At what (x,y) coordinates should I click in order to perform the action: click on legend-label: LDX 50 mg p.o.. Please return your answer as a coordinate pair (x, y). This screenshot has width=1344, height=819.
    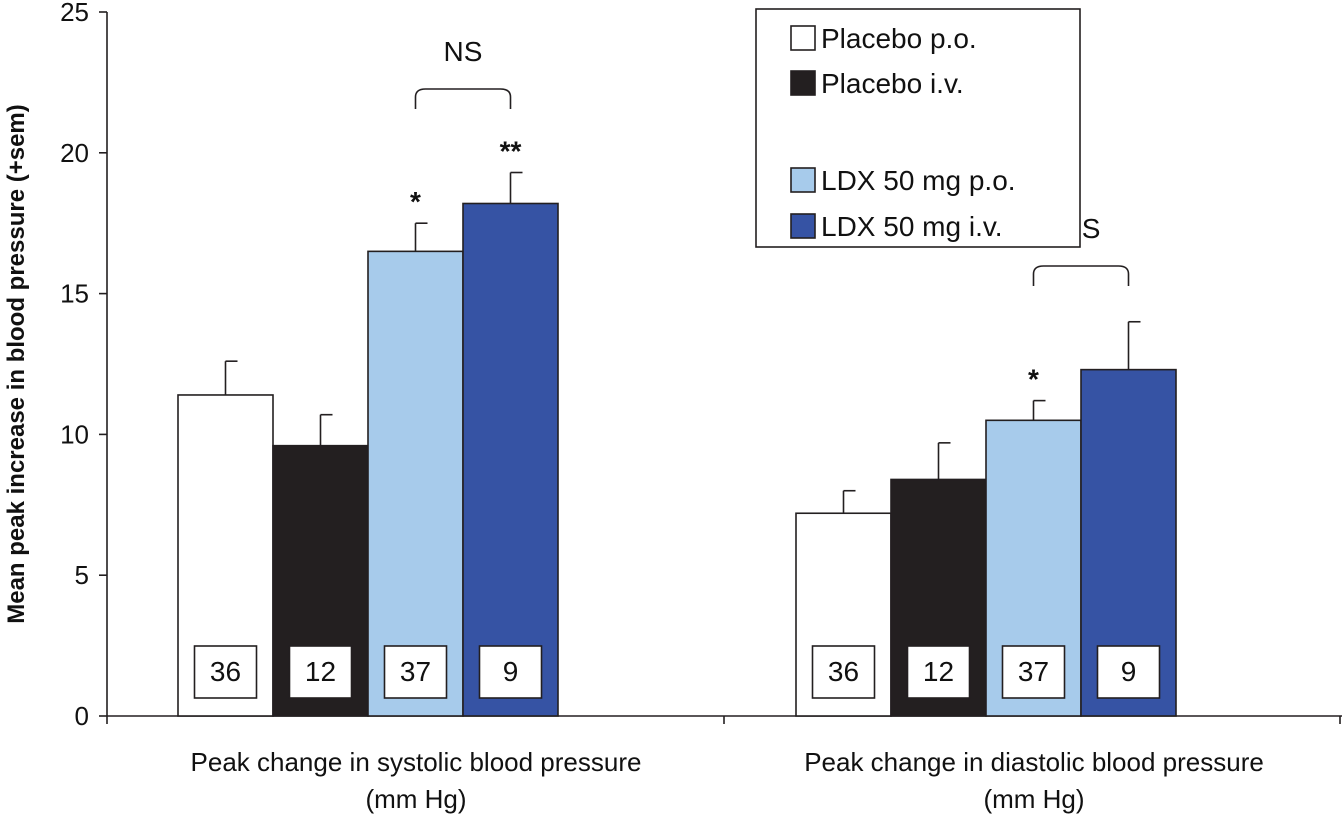
    Looking at the image, I should click on (918, 180).